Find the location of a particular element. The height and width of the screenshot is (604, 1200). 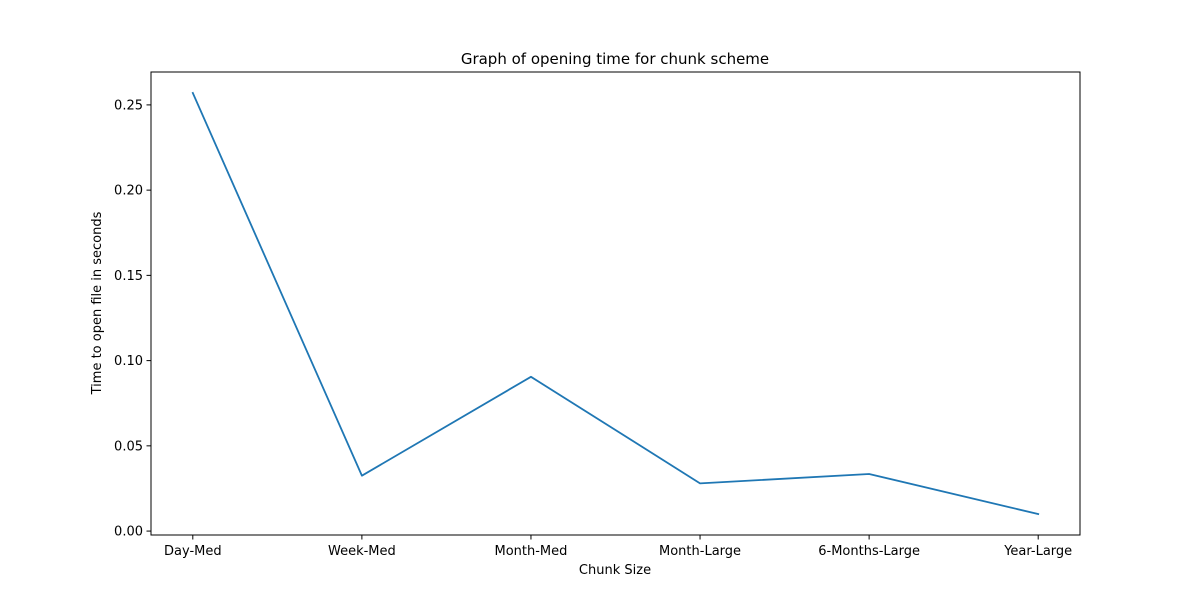

x-axis-title: Chunk Size is located at coordinates (615, 570).